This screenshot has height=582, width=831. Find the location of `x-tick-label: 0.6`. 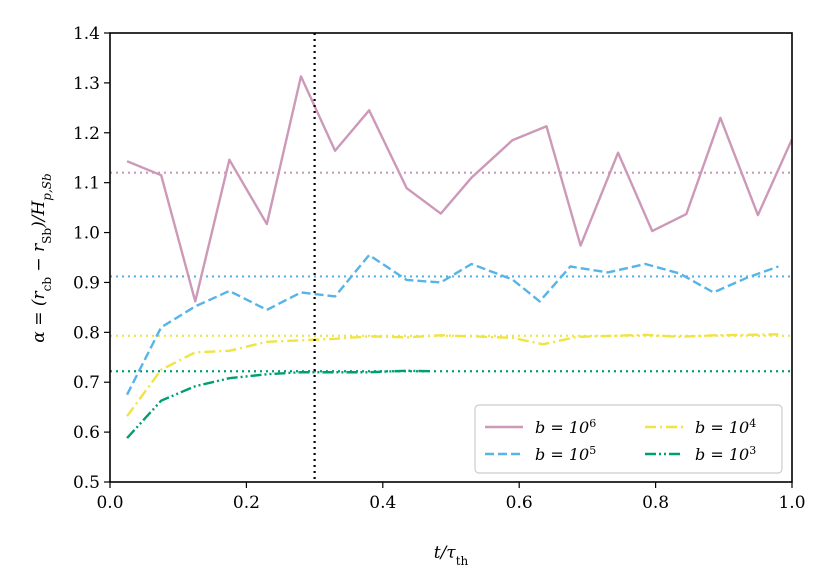

x-tick-label: 0.6 is located at coordinates (519, 503).